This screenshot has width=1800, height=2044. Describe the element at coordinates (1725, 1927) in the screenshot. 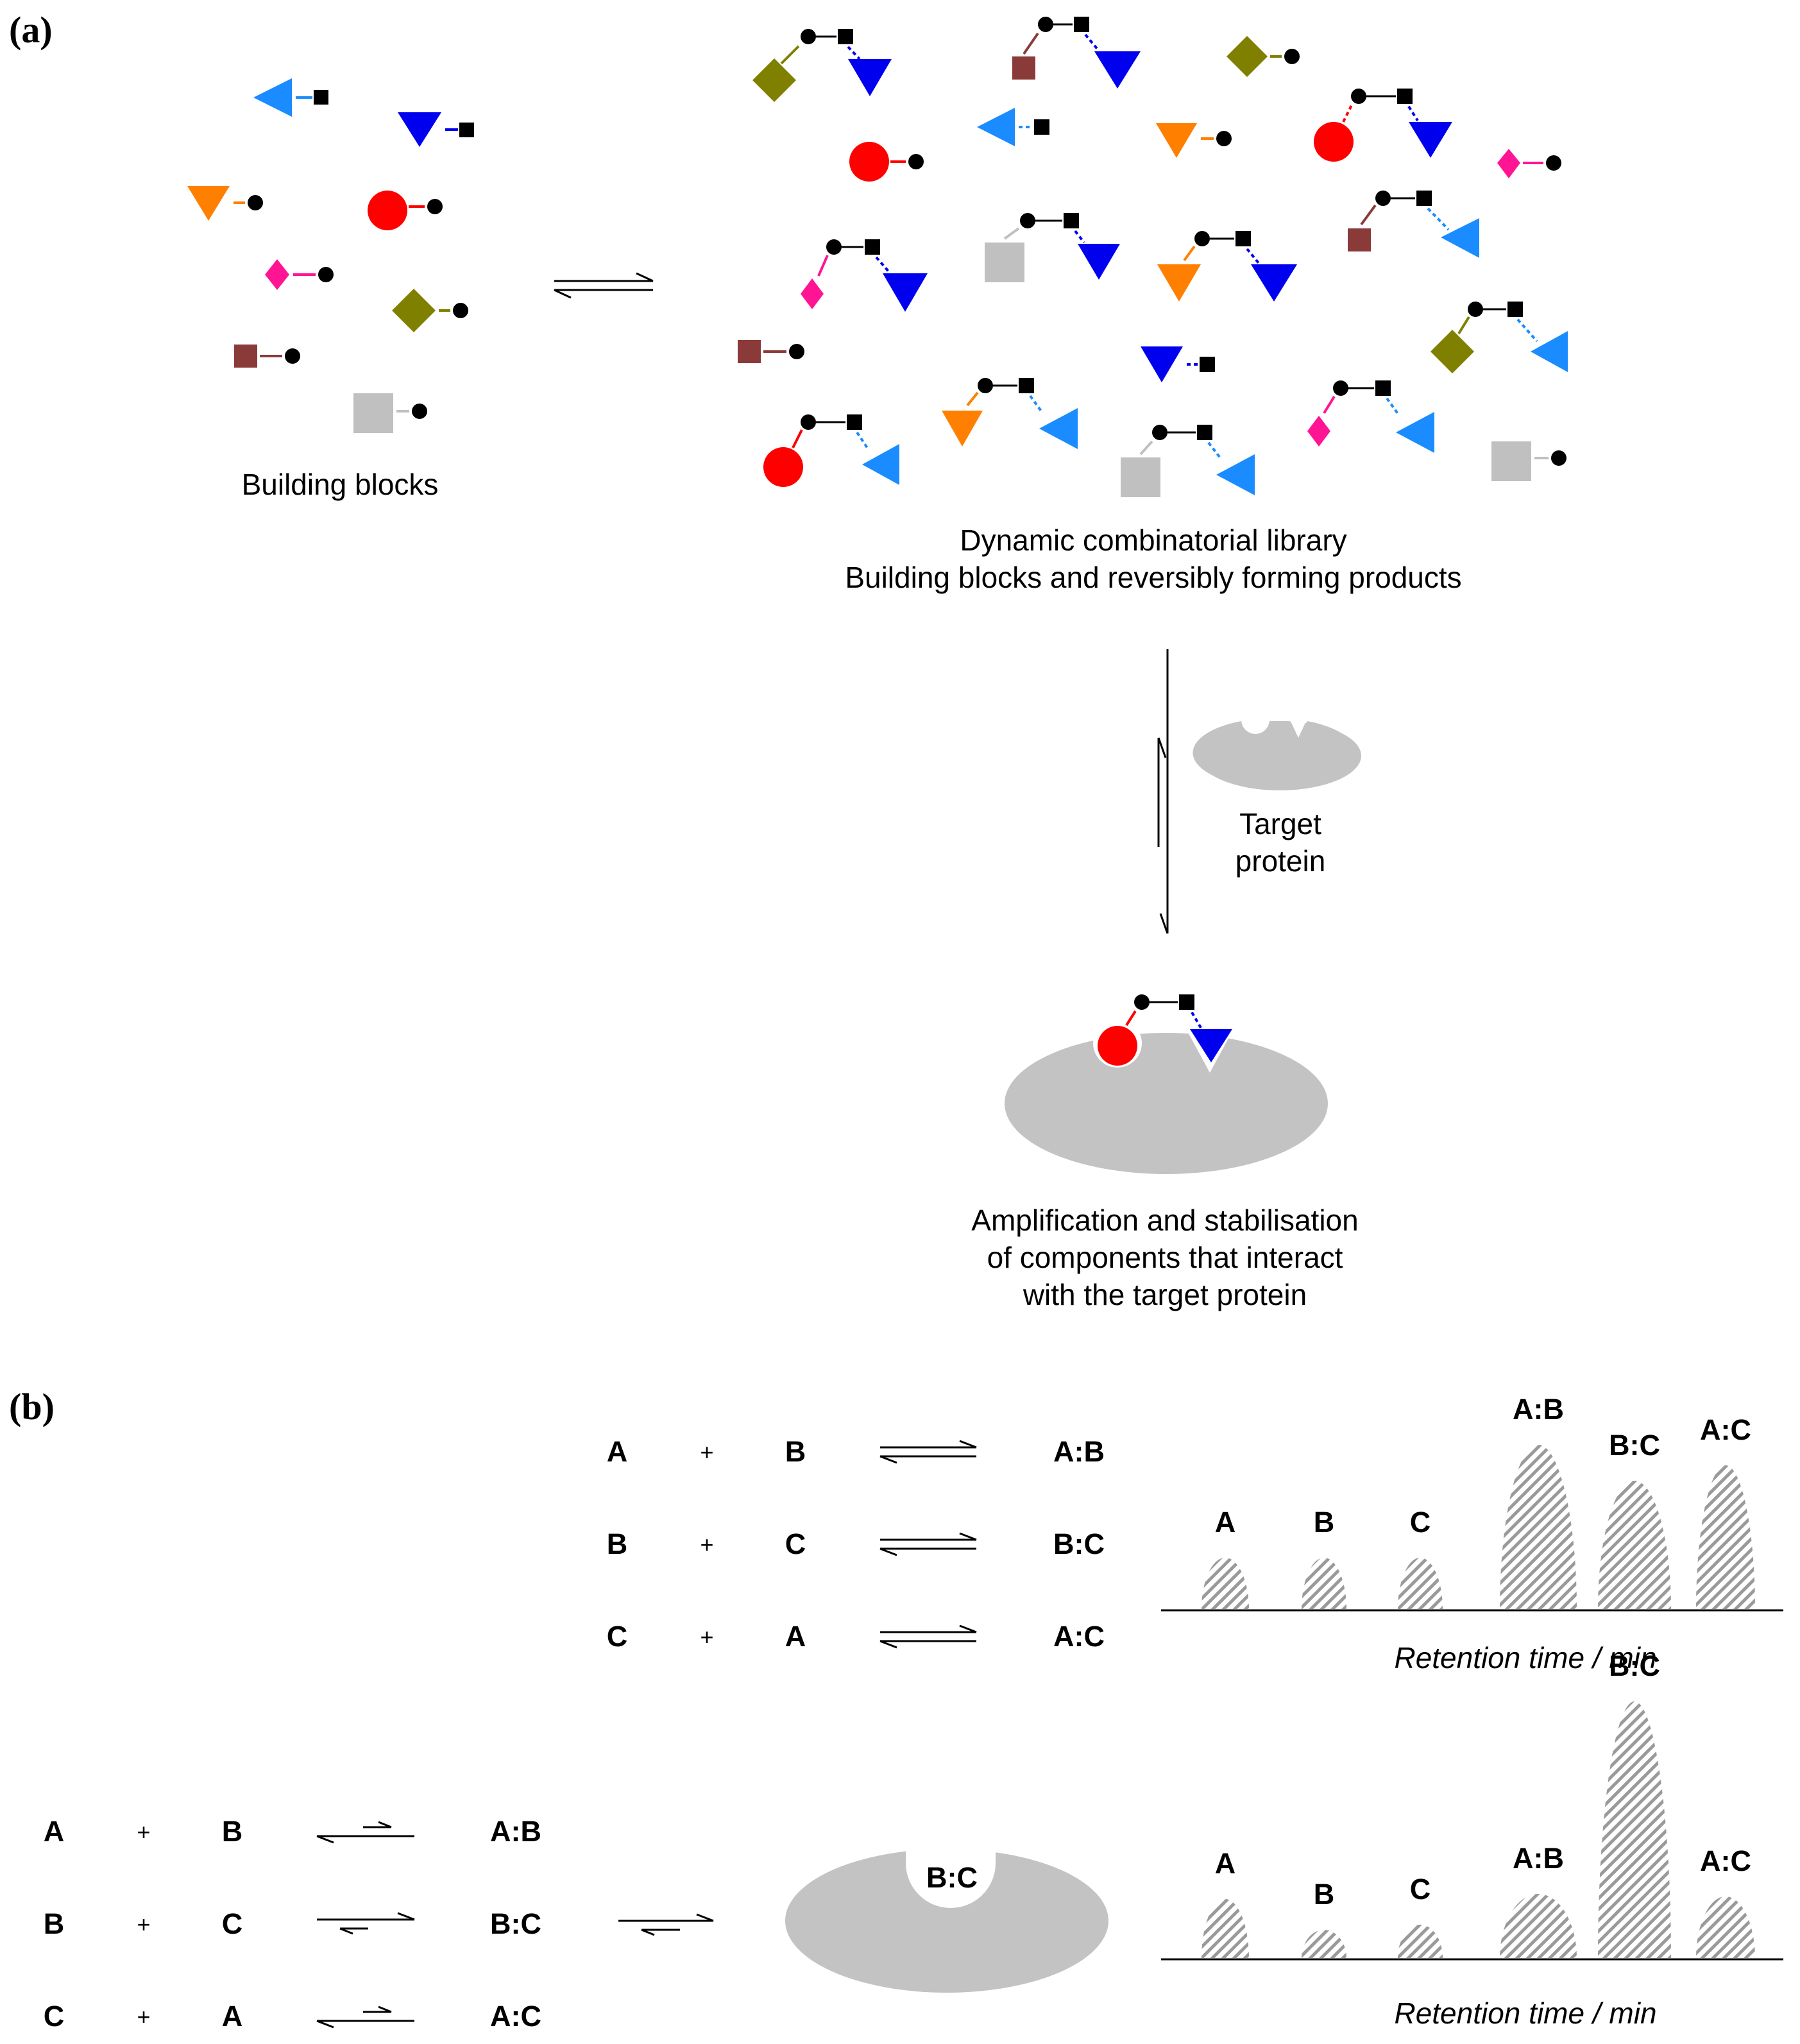

I see `peak-a-c` at that location.